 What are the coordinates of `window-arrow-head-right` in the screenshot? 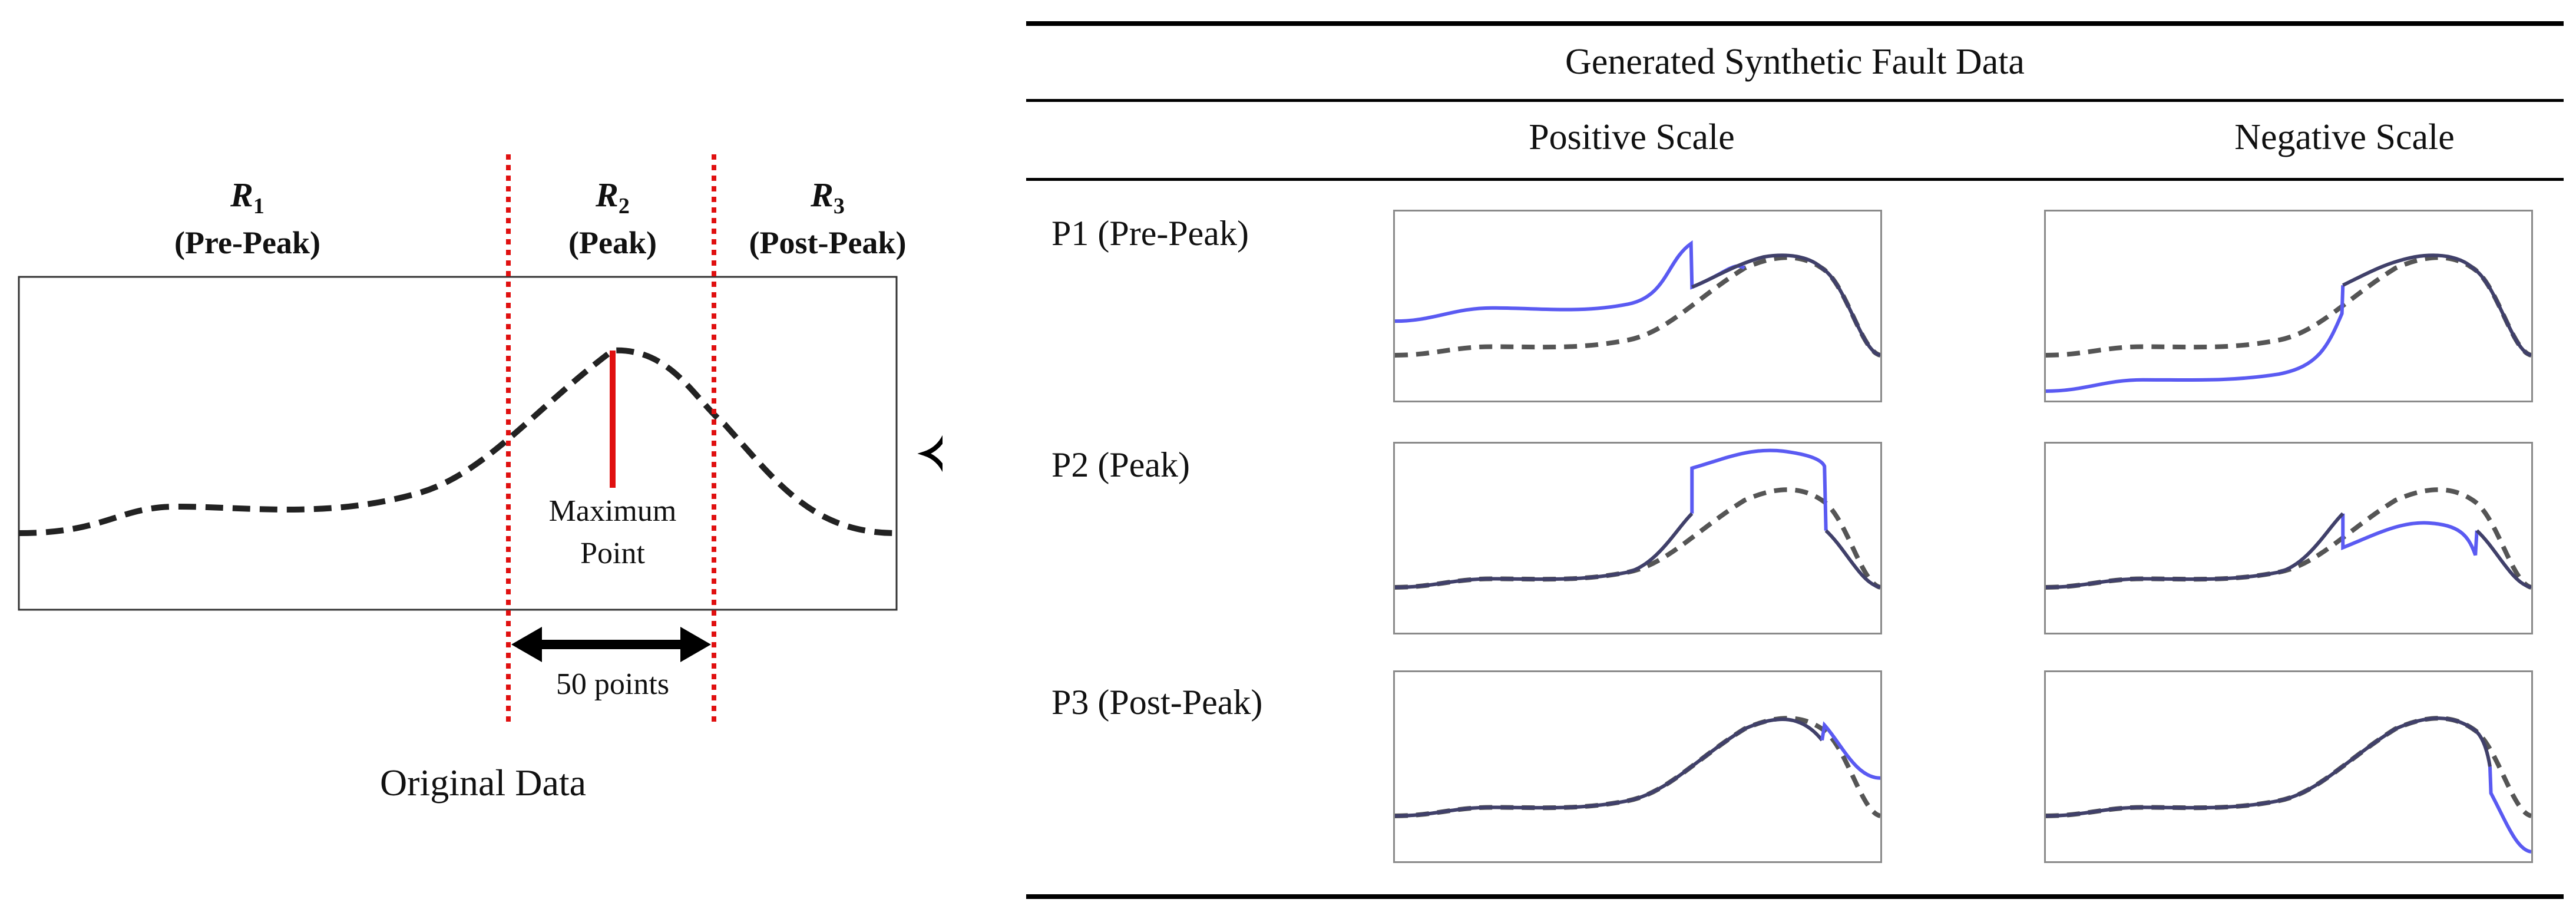 It's located at (695, 645).